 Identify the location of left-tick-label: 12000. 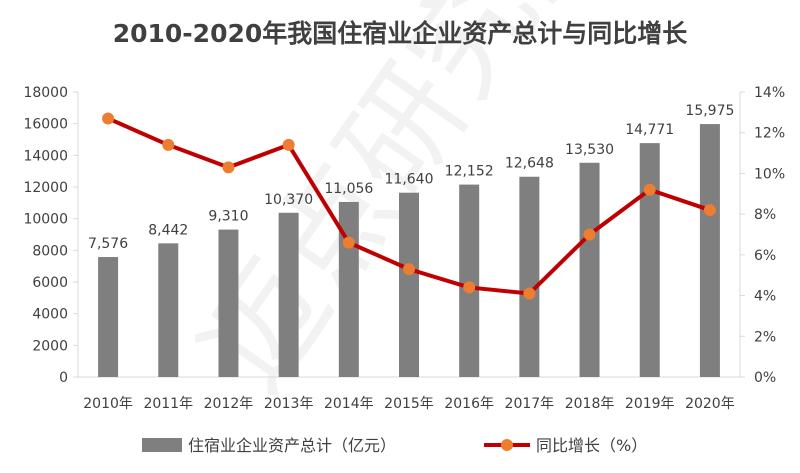
(45, 188).